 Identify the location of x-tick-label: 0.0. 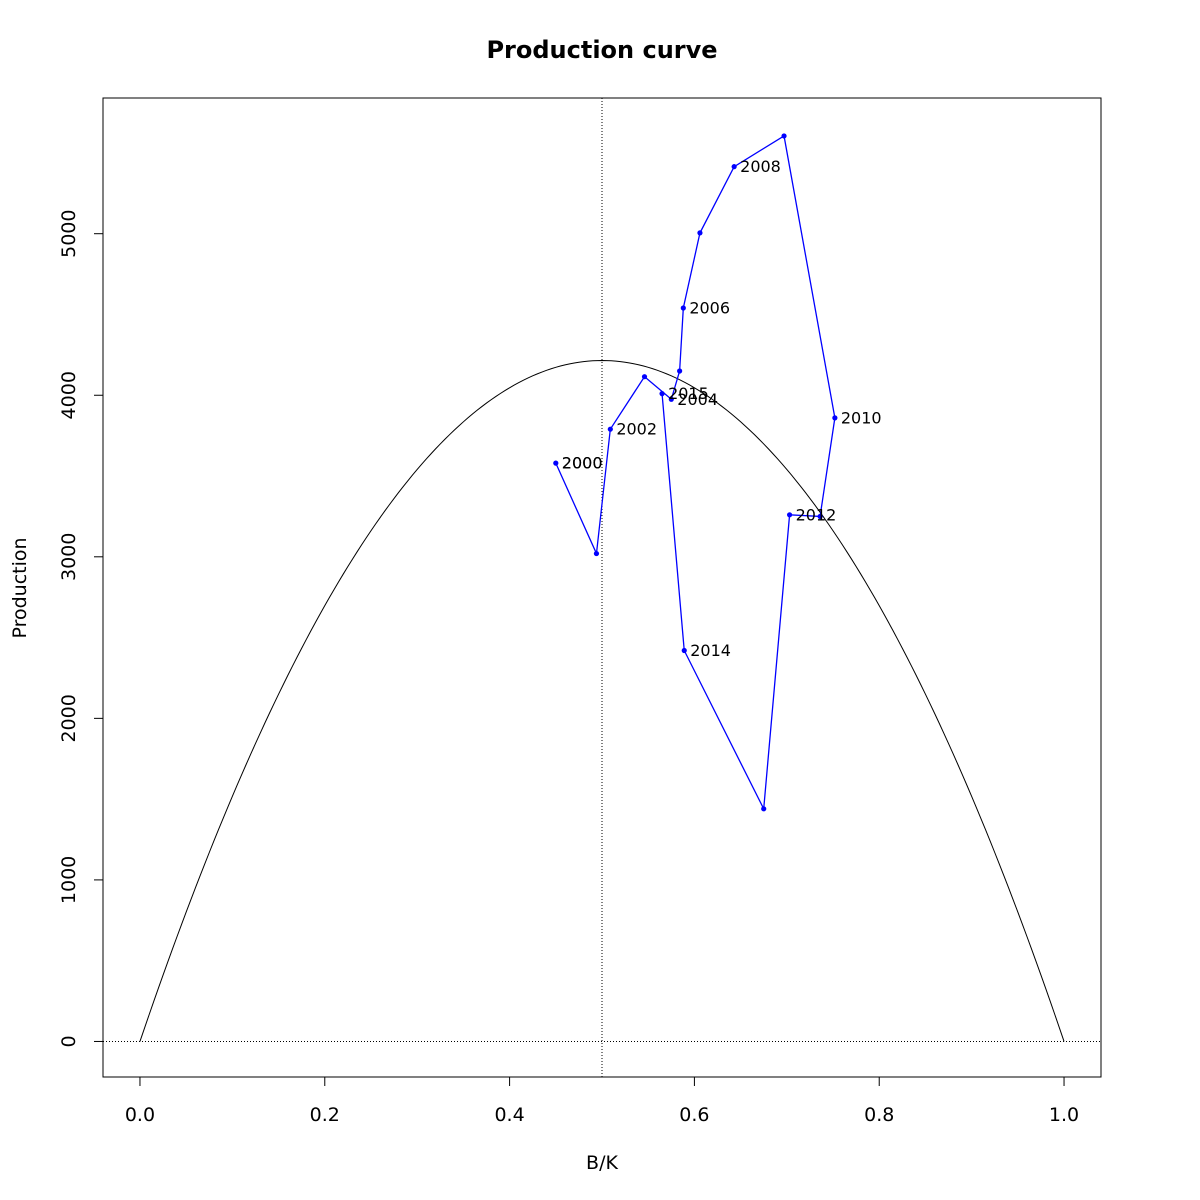
(140, 1115).